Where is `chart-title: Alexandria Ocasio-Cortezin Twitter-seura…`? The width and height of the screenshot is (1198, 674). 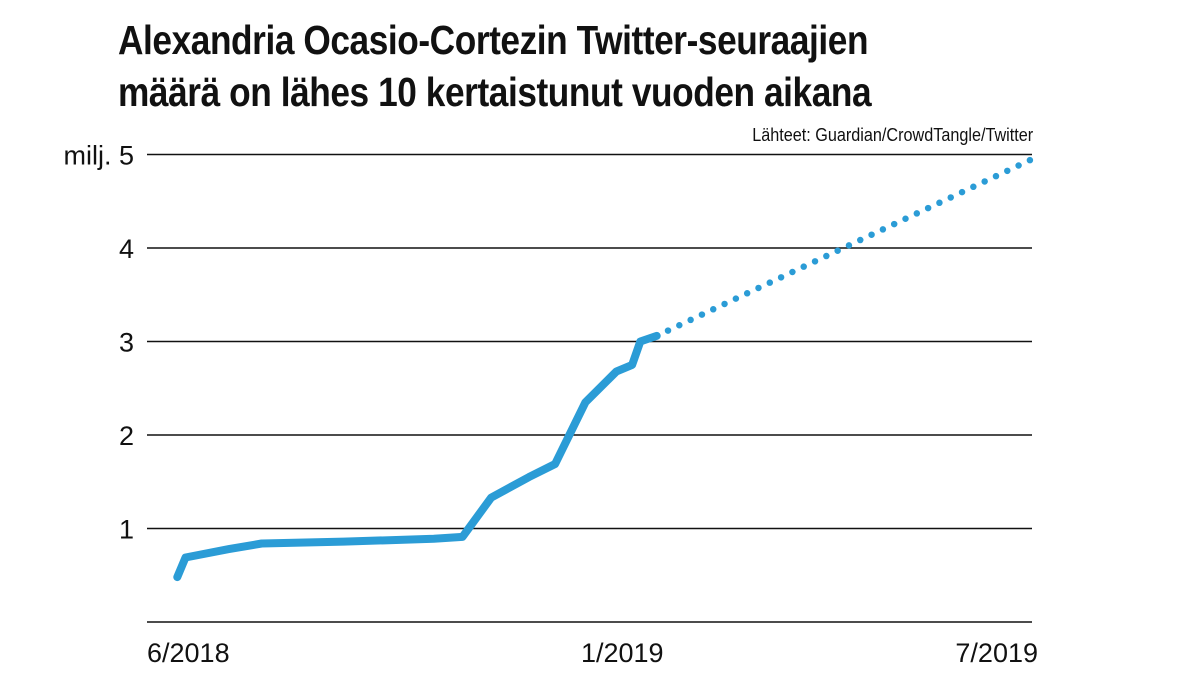
chart-title: Alexandria Ocasio-Cortezin Twitter-seura… is located at coordinates (574, 66).